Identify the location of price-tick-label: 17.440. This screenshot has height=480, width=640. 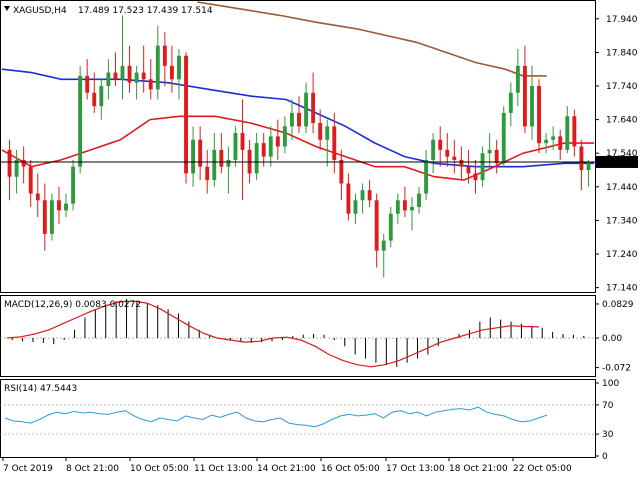
(622, 188).